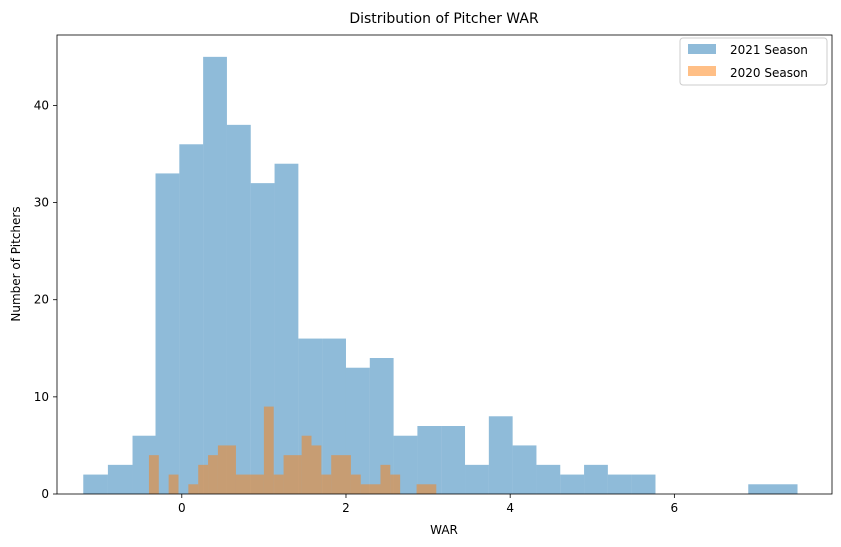  Describe the element at coordinates (173, 484) in the screenshot. I see `bar-series1-bin1` at that location.